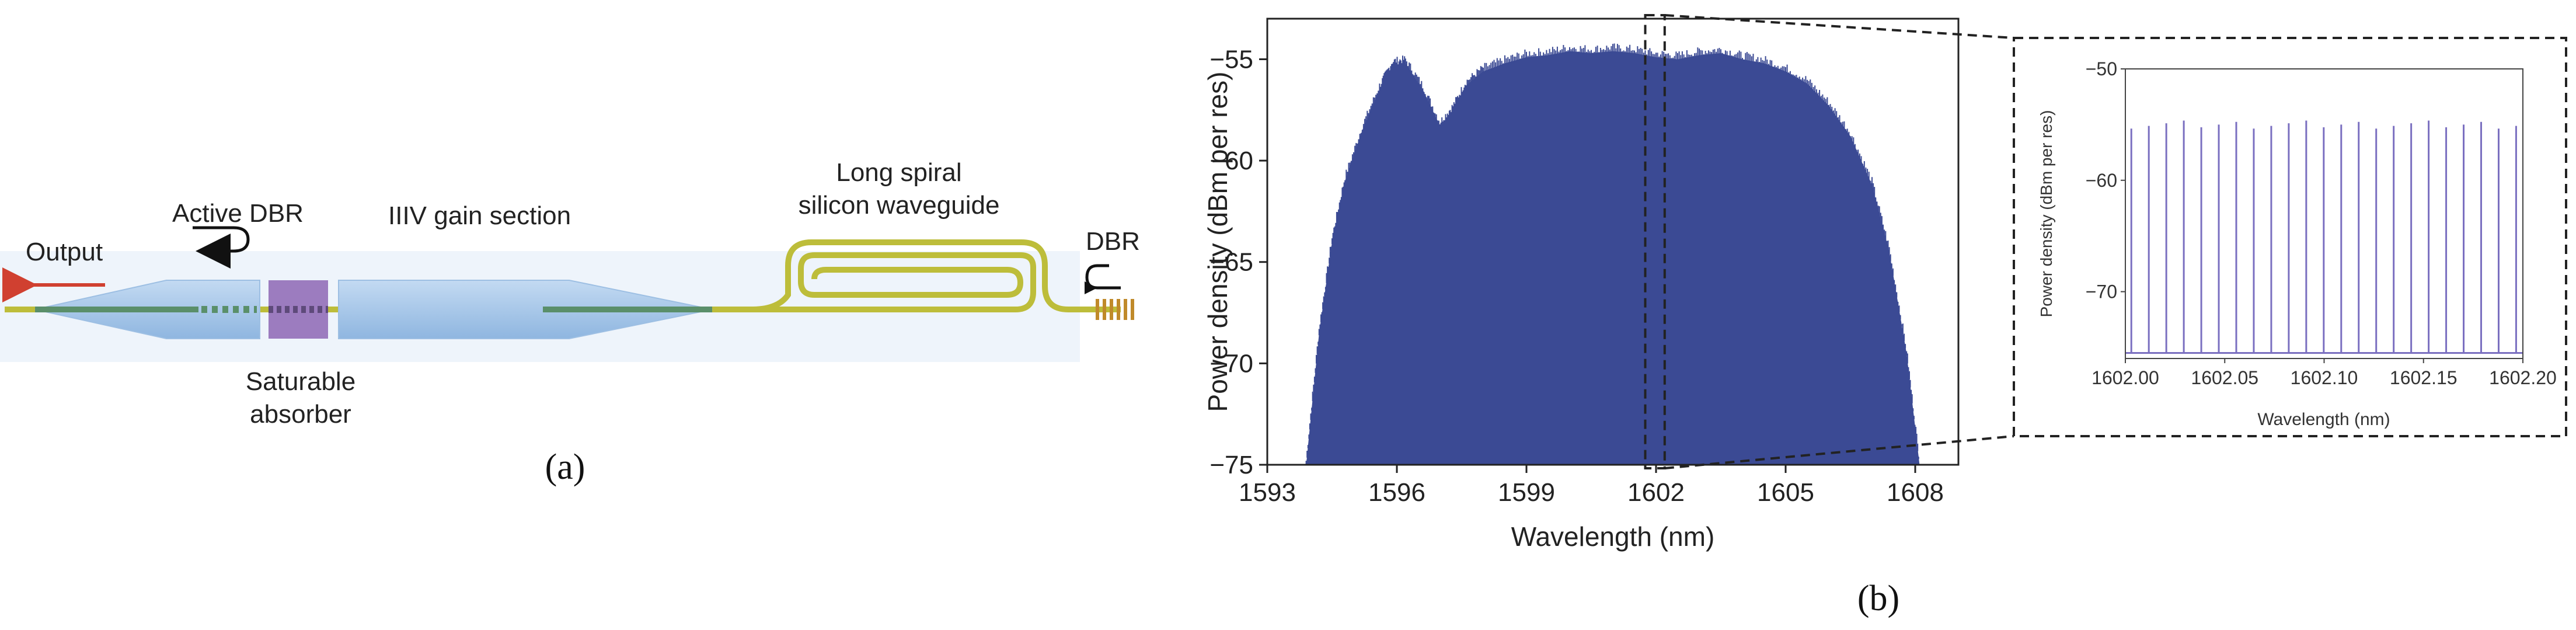 The height and width of the screenshot is (630, 2576). Describe the element at coordinates (1397, 492) in the screenshot. I see `main-x-tick-label: 1596` at that location.